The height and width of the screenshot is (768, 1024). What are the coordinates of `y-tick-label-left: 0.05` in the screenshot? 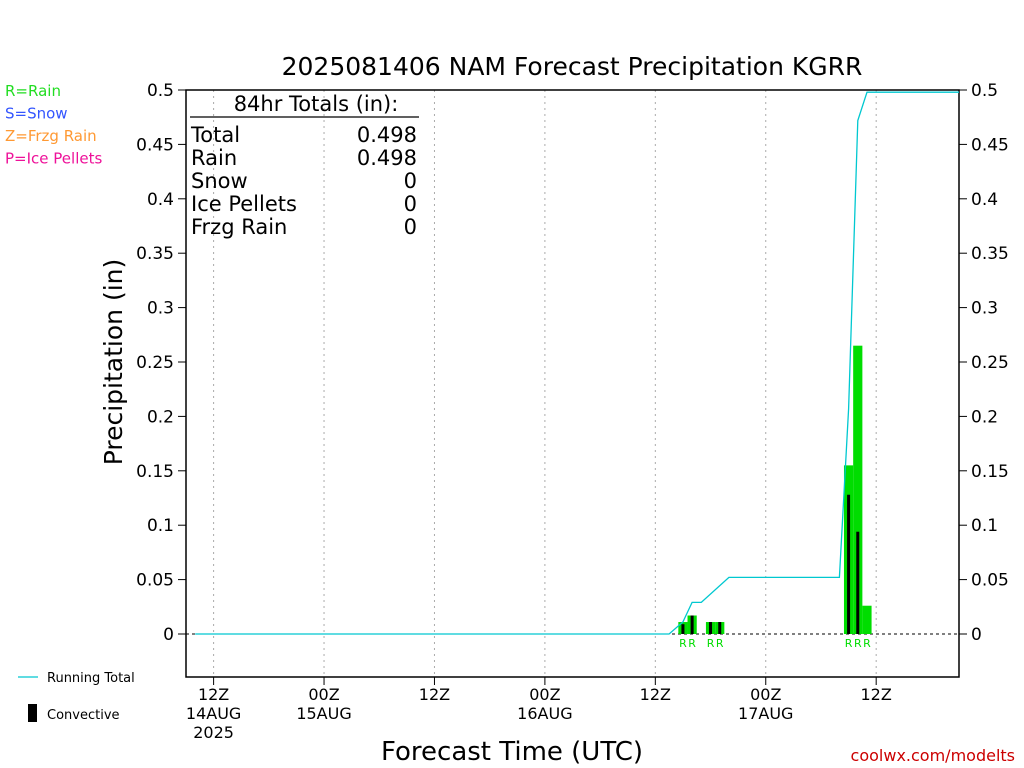 It's located at (155, 581).